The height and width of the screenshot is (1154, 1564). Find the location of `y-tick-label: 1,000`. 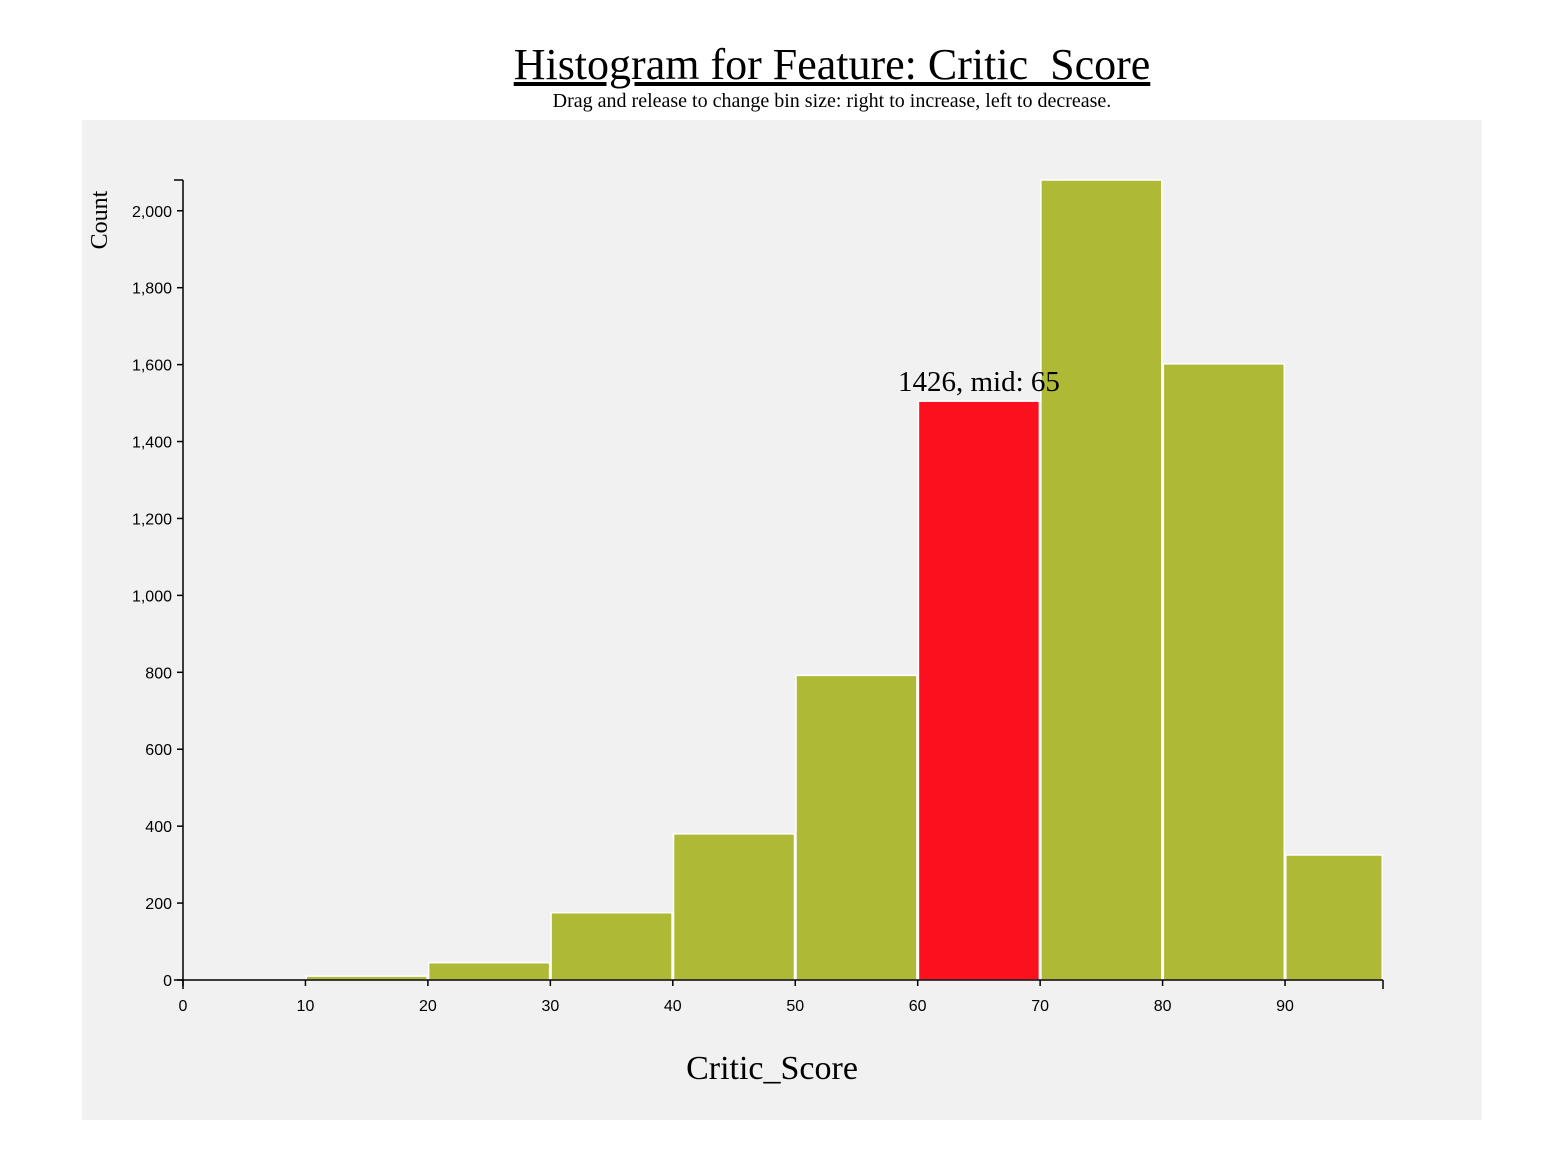

y-tick-label: 1,000 is located at coordinates (152, 596).